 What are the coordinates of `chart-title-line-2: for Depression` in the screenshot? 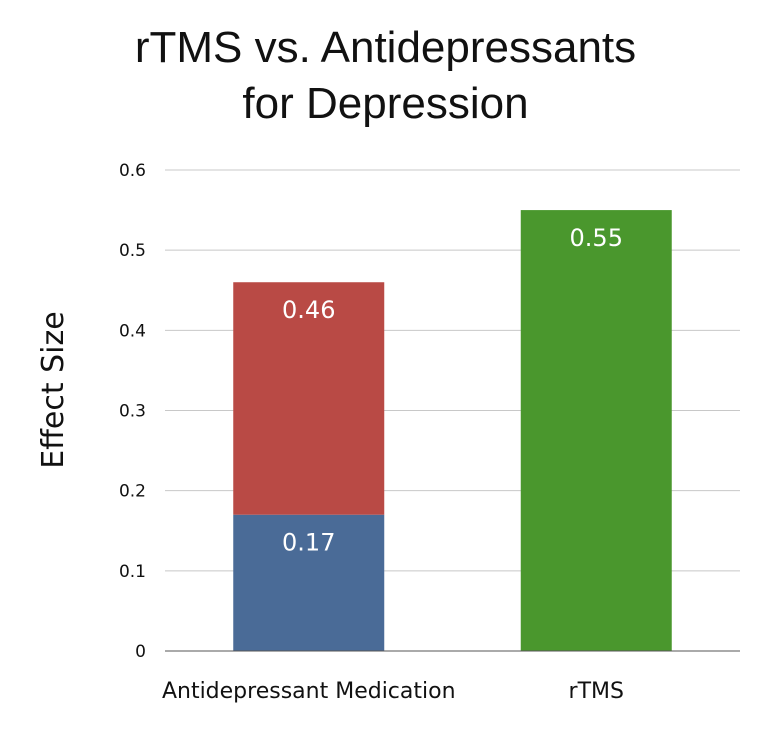 It's located at (385, 103).